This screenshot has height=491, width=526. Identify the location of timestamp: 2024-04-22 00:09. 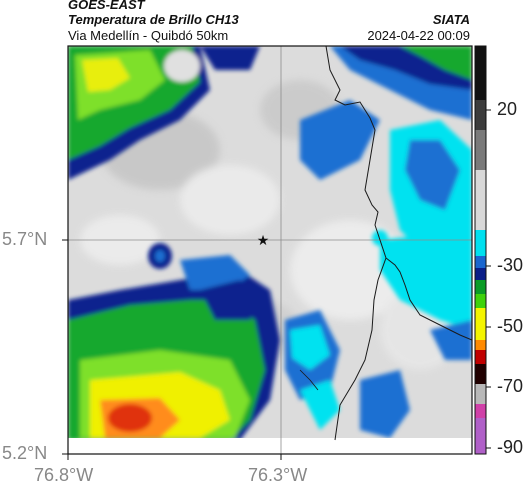
(418, 35).